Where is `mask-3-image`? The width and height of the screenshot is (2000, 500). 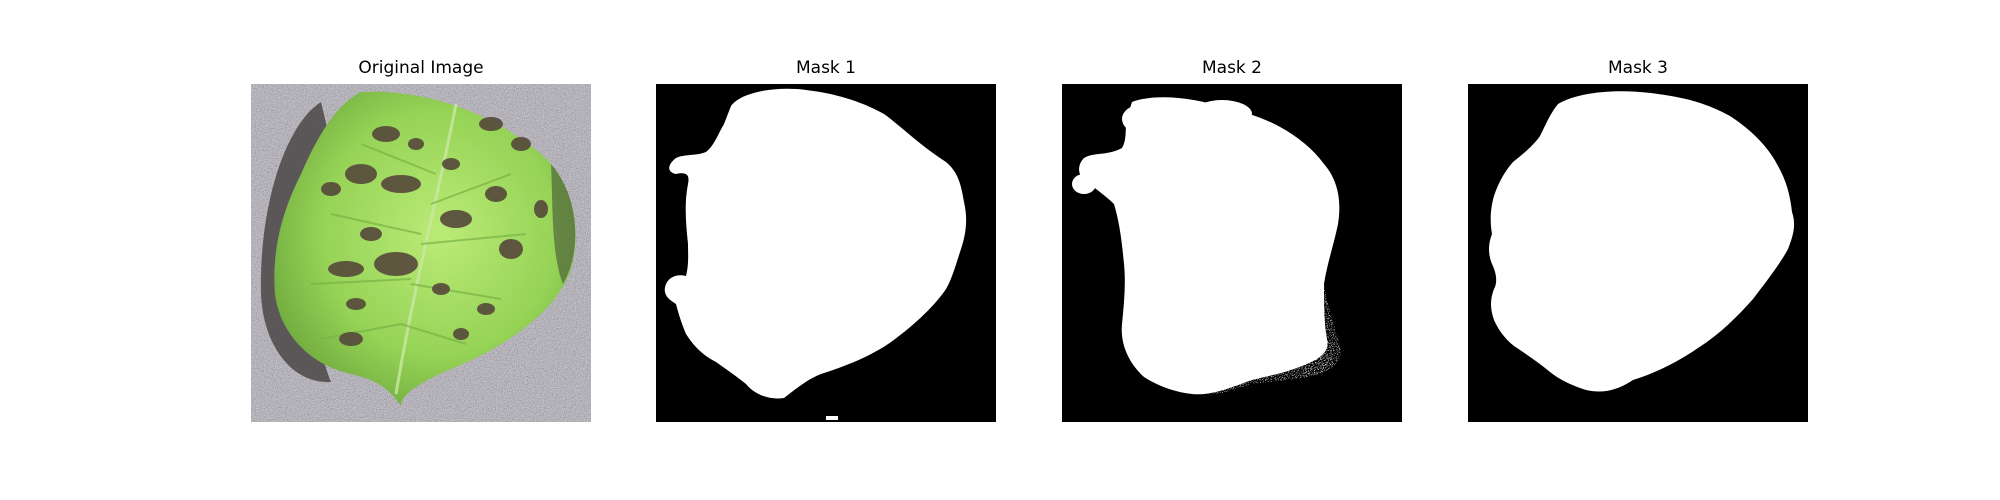 mask-3-image is located at coordinates (1638, 253).